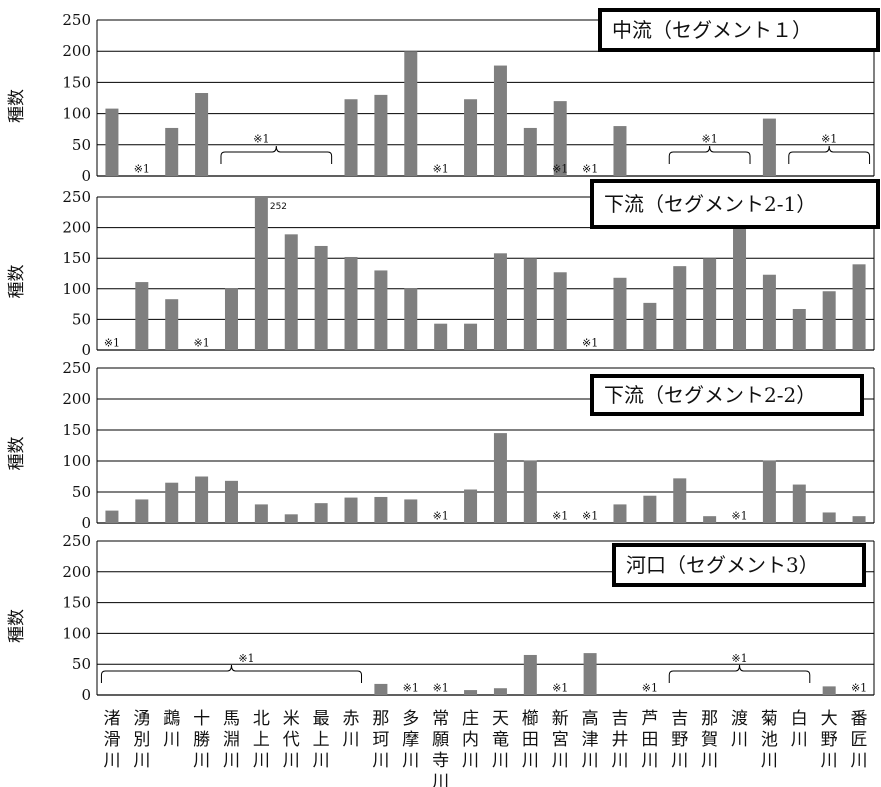 The height and width of the screenshot is (787, 881). I want to click on x-tick-char: 鵡, so click(171, 719).